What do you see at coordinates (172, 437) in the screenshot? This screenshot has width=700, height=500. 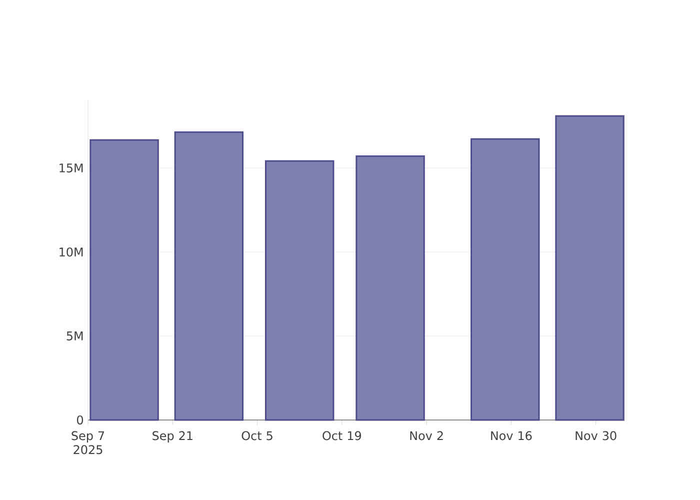 I see `x-tick-label: Sep 21` at bounding box center [172, 437].